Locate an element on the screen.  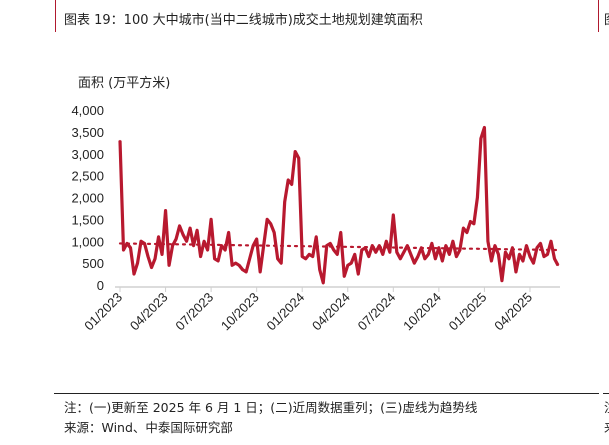
y-tick-label: 3,500 is located at coordinates (87, 132).